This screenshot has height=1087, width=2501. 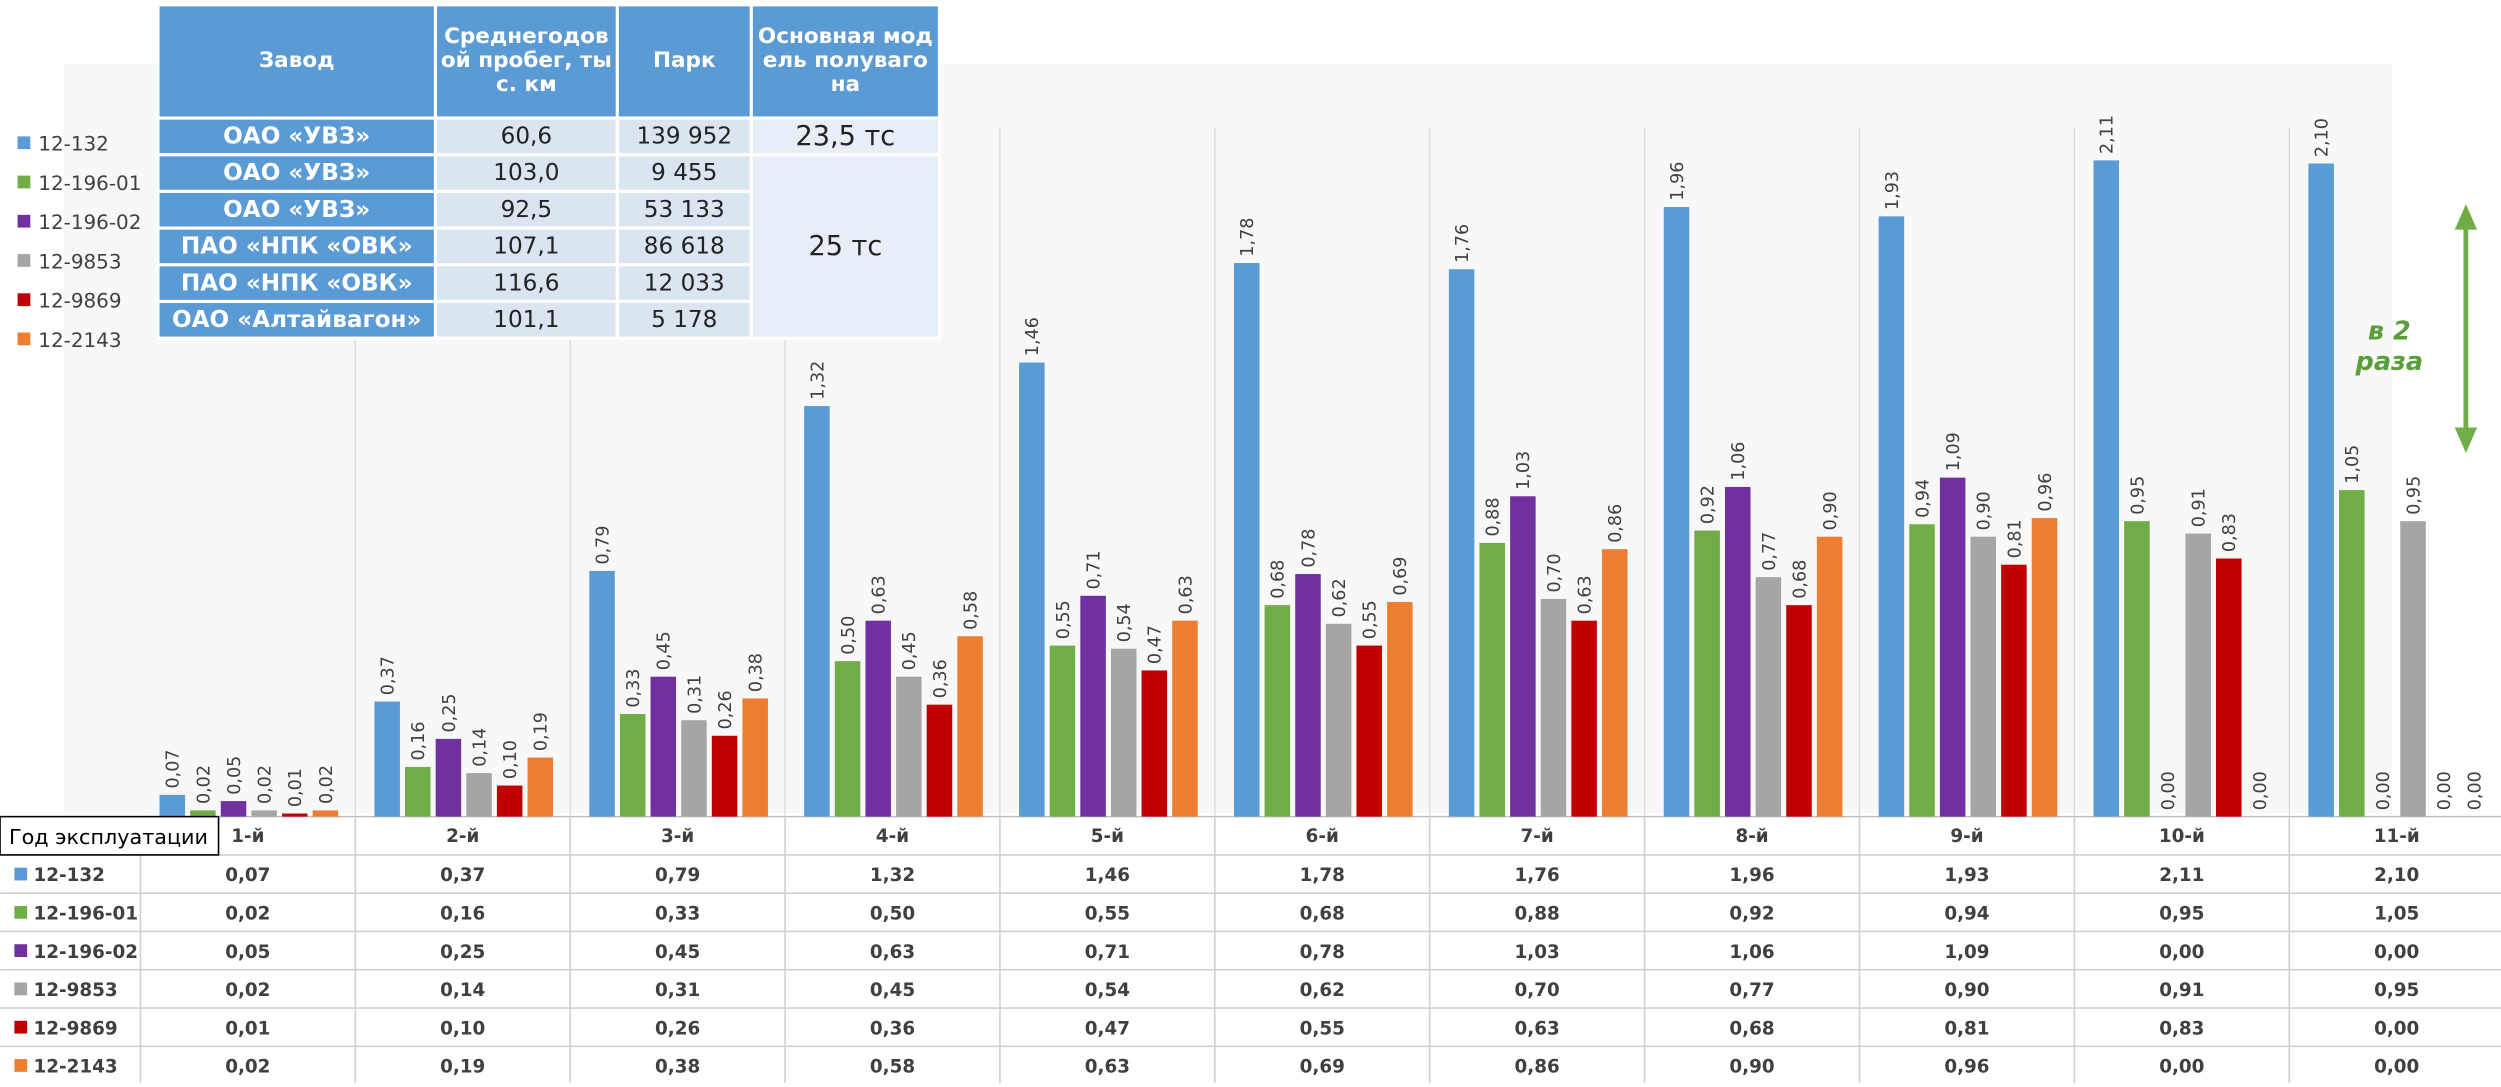 I want to click on table-value: 0,55, so click(x=1322, y=1028).